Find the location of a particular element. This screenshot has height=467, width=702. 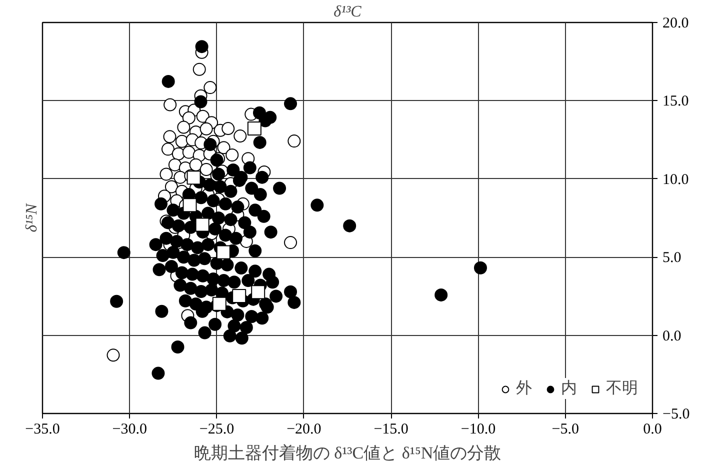

y-tick-label: 15.0 is located at coordinates (675, 102).